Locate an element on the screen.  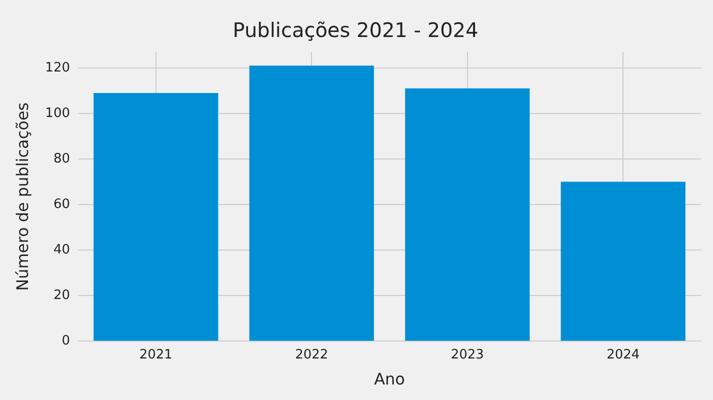
x-tick-label: 2023 is located at coordinates (467, 354).